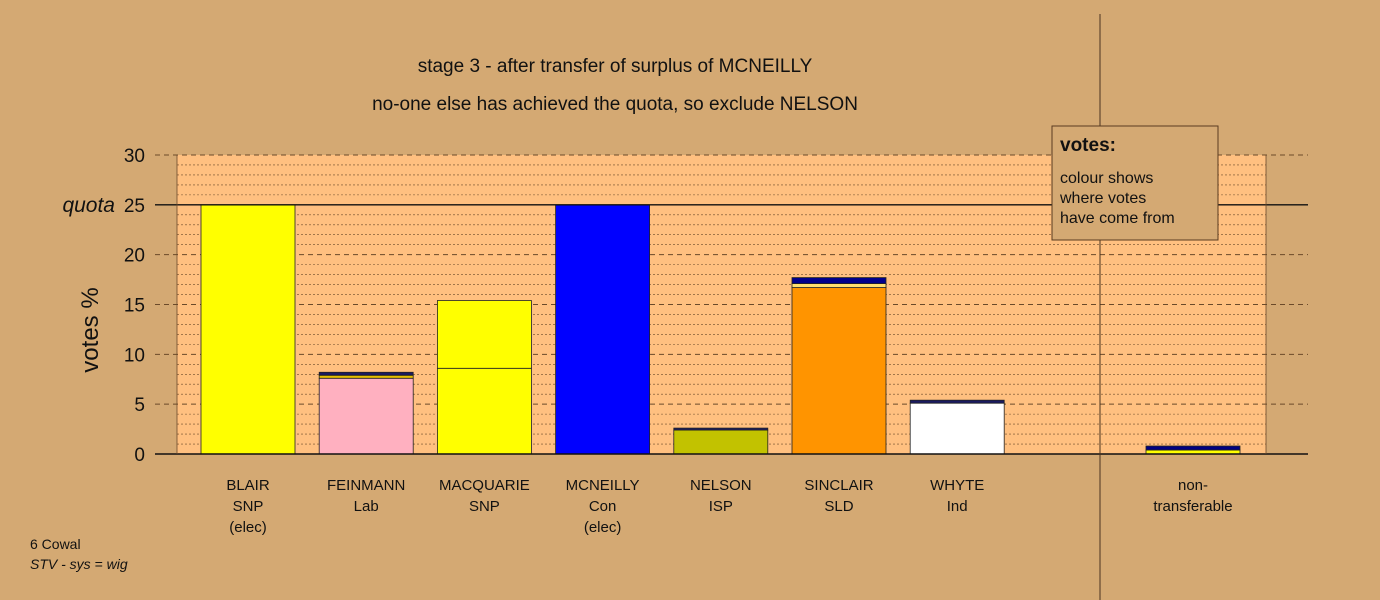 This screenshot has height=600, width=1380. I want to click on category-label-feinmann: Lab, so click(366, 506).